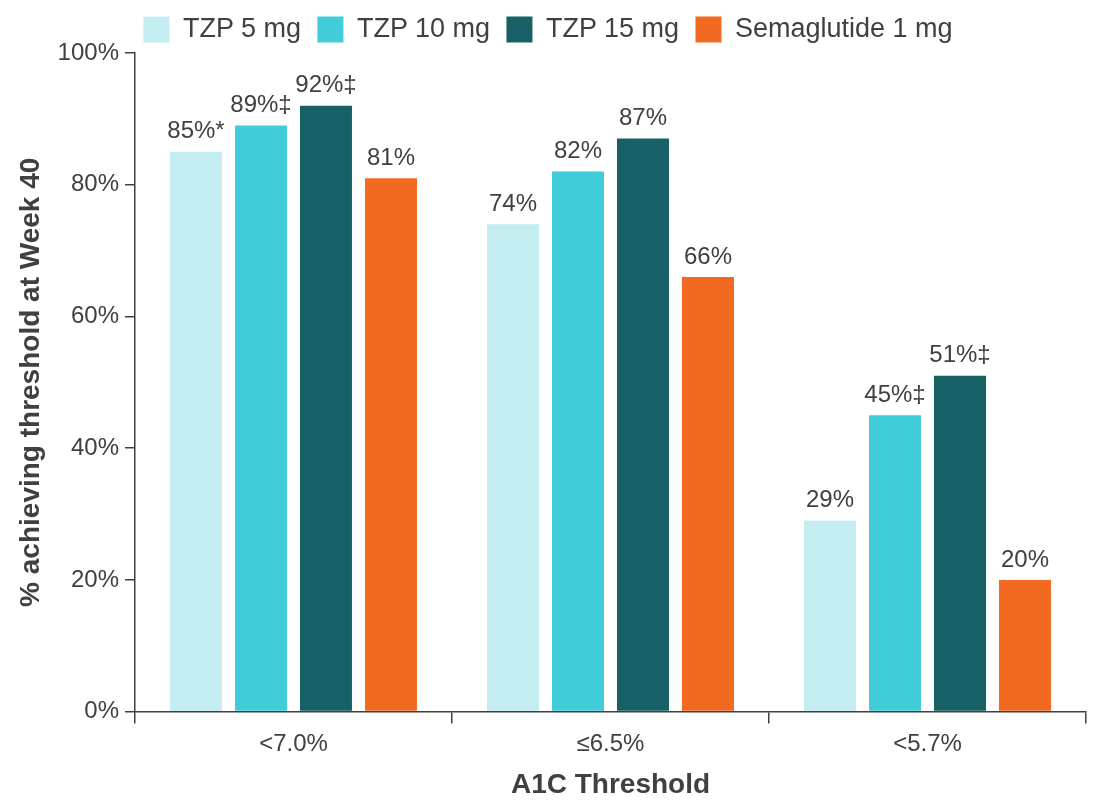 The height and width of the screenshot is (806, 1102). Describe the element at coordinates (843, 27) in the screenshot. I see `legend-label: Semaglutide 1 mg` at that location.